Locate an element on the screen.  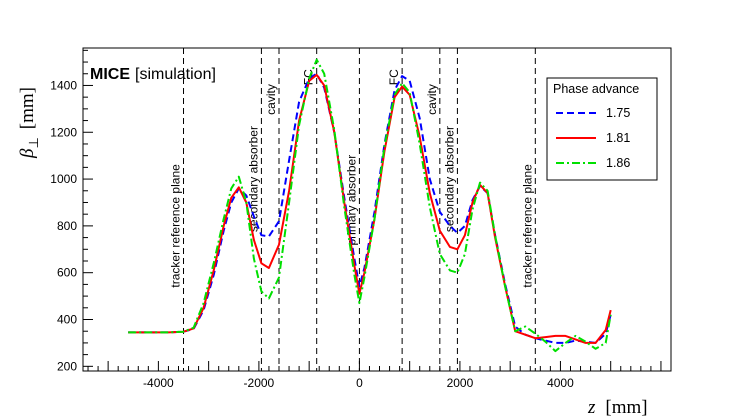
legend: Phase advance 1.75 1.81 1.86 is located at coordinates (602, 129).